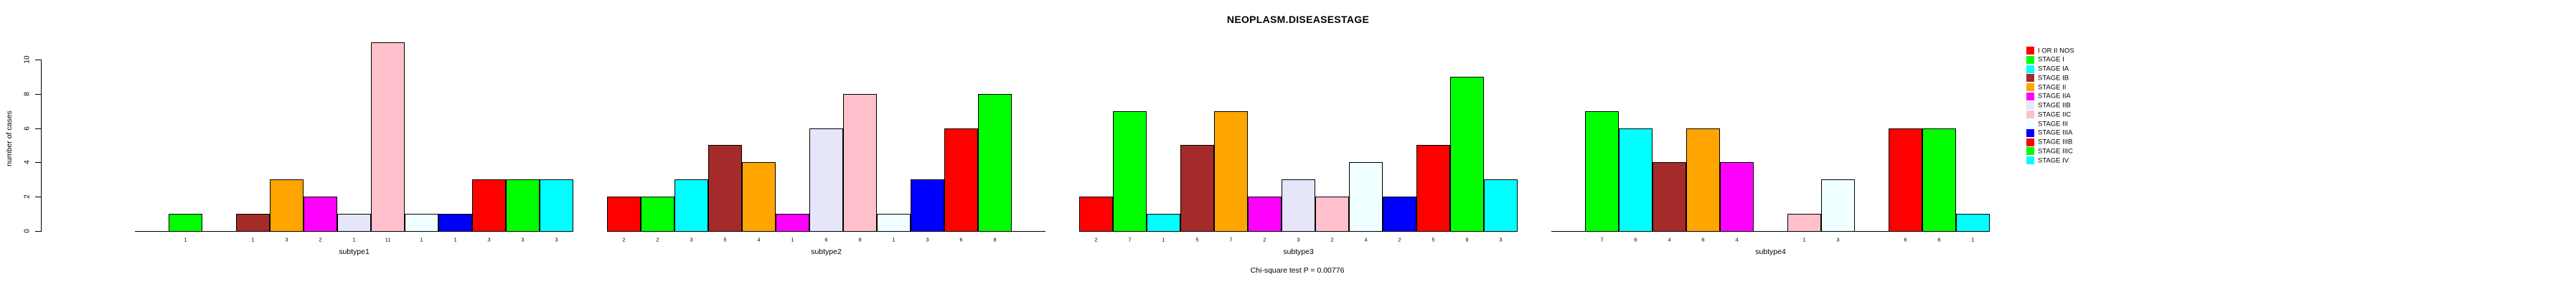 Image resolution: width=2576 pixels, height=287 pixels. I want to click on legend-item-label: STAGE IIIA, so click(2055, 132).